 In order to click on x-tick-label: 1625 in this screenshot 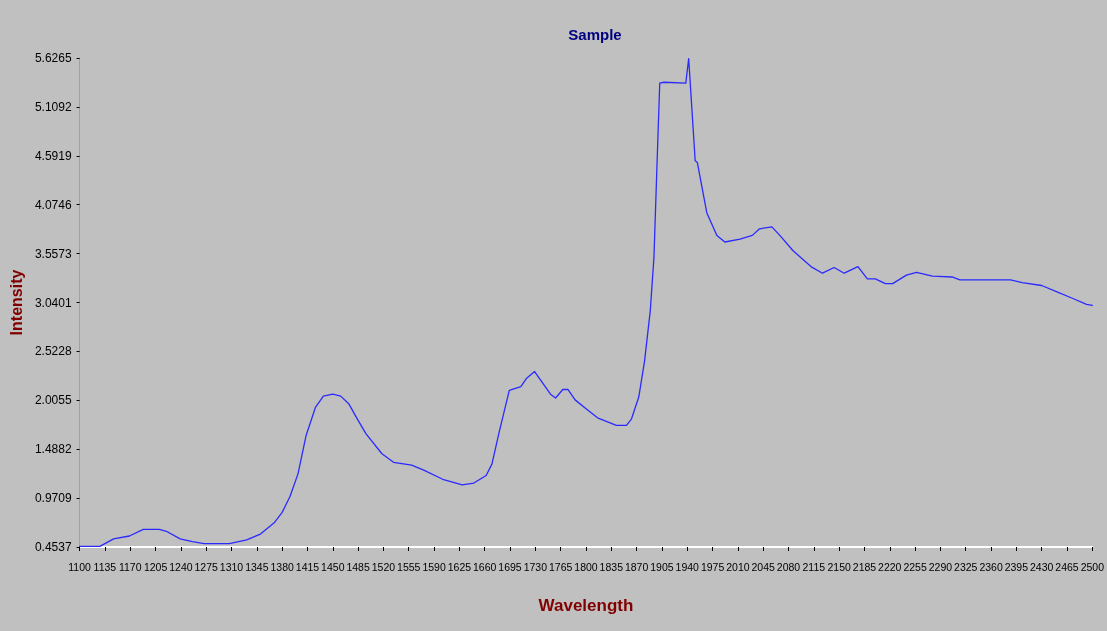, I will do `click(459, 566)`.